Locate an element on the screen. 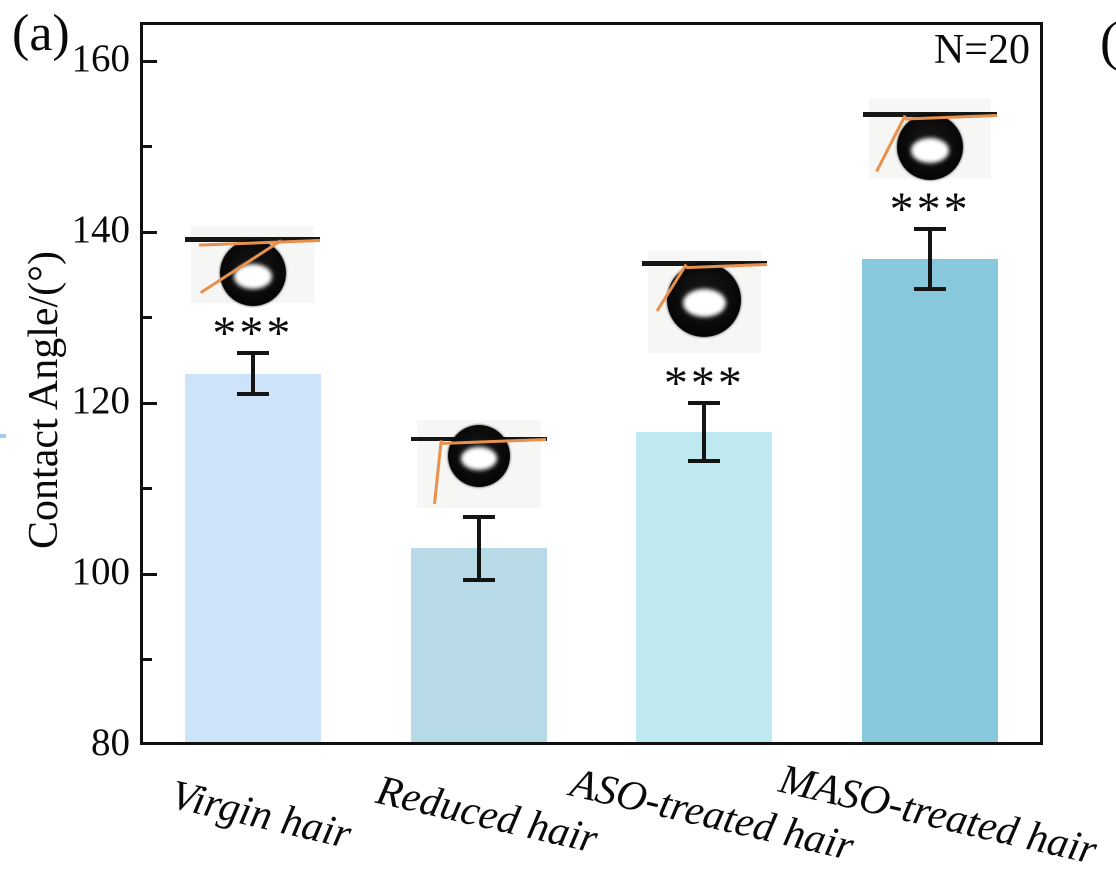 The width and height of the screenshot is (1116, 882). error-bar-aso-treated-hair is located at coordinates (704, 432).